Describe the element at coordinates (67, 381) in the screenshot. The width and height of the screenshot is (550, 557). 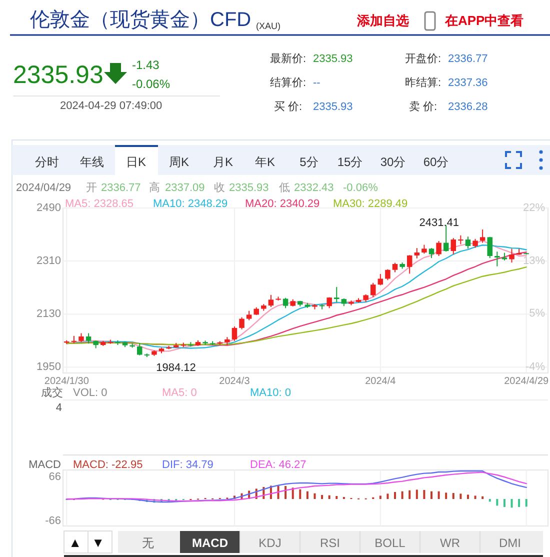
I see `x-tick-label: 2024/1/30` at that location.